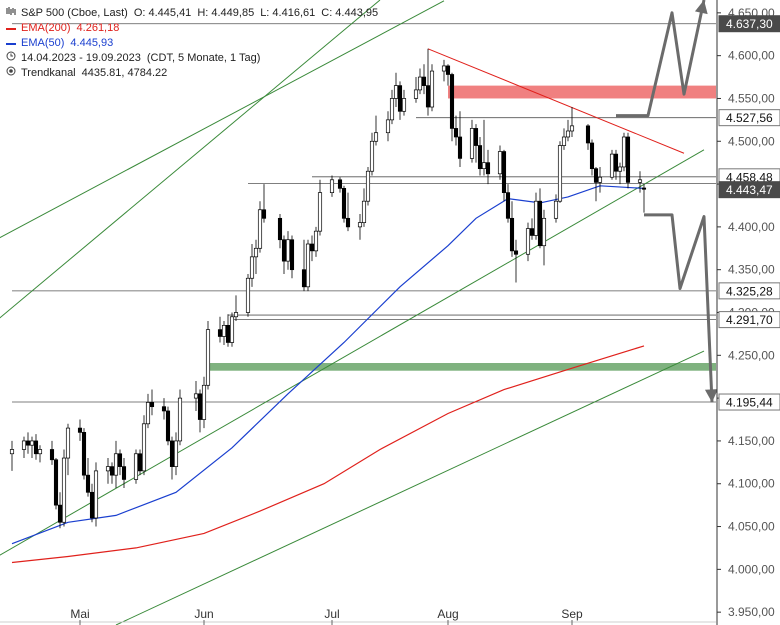  Describe the element at coordinates (81, 58) in the screenshot. I see `date-range: 14.04.2023 - 19.09.2023` at that location.